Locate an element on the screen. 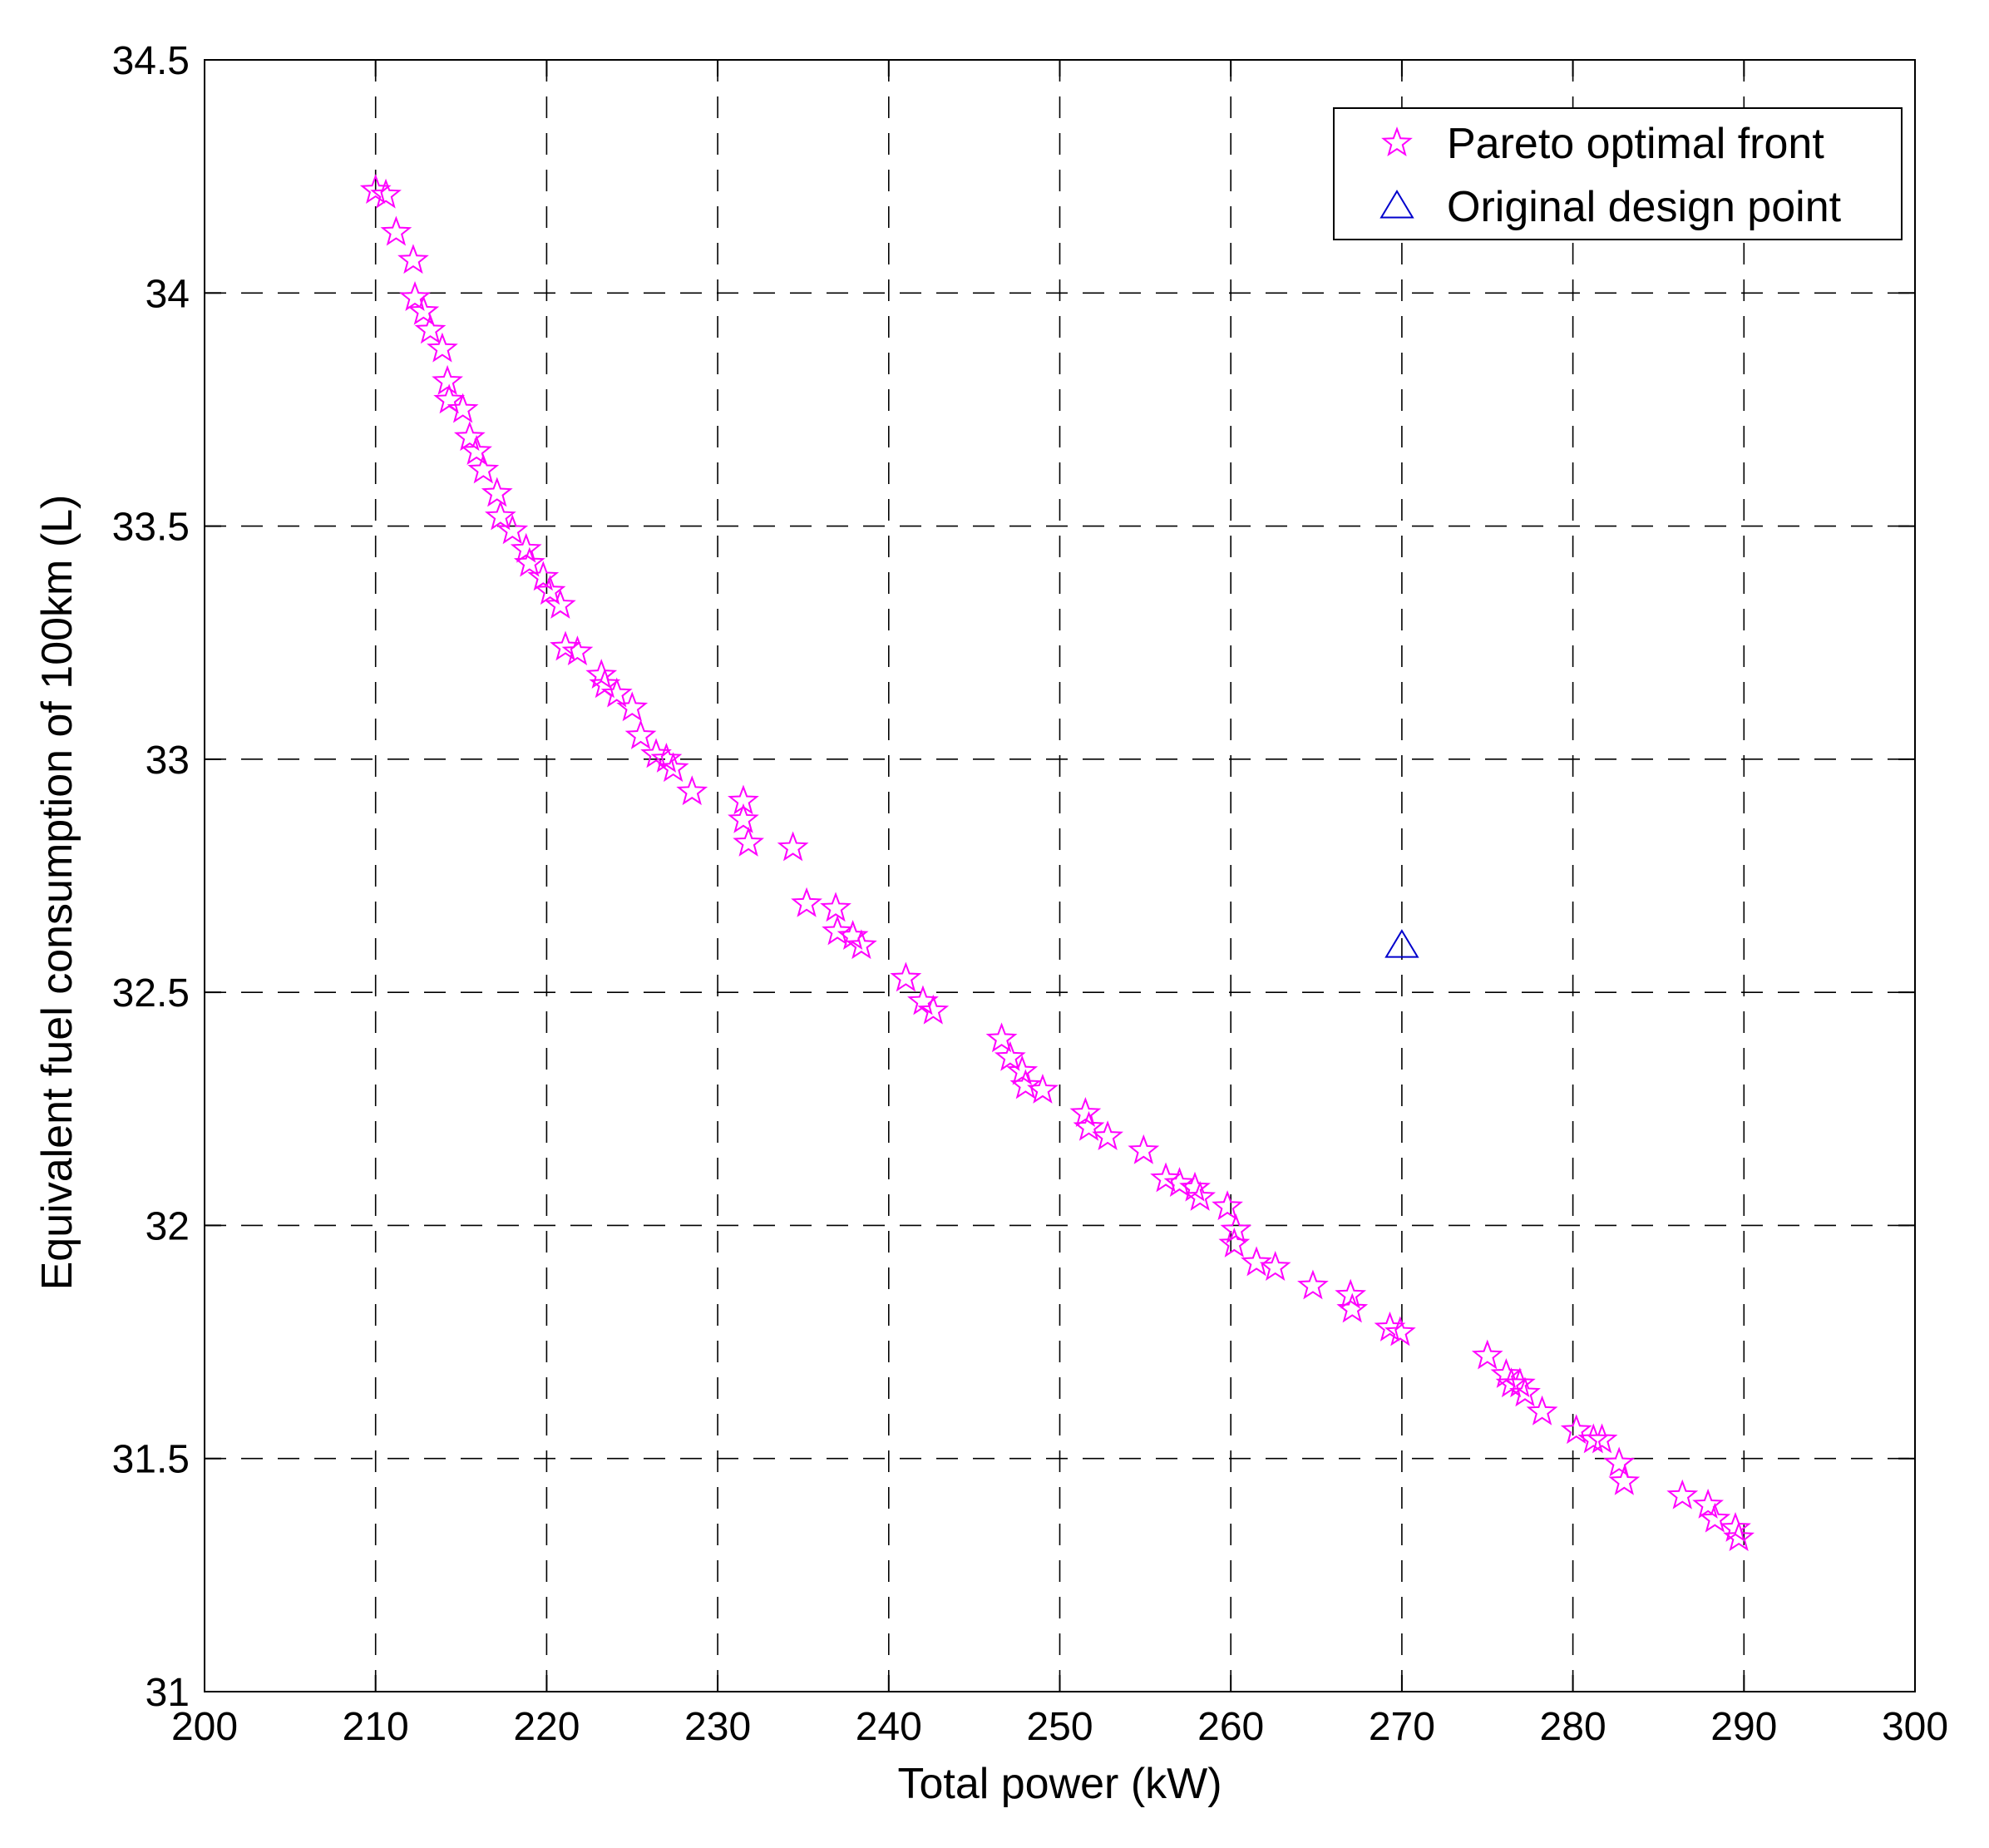  x-tick-label: 210 is located at coordinates (376, 1727).